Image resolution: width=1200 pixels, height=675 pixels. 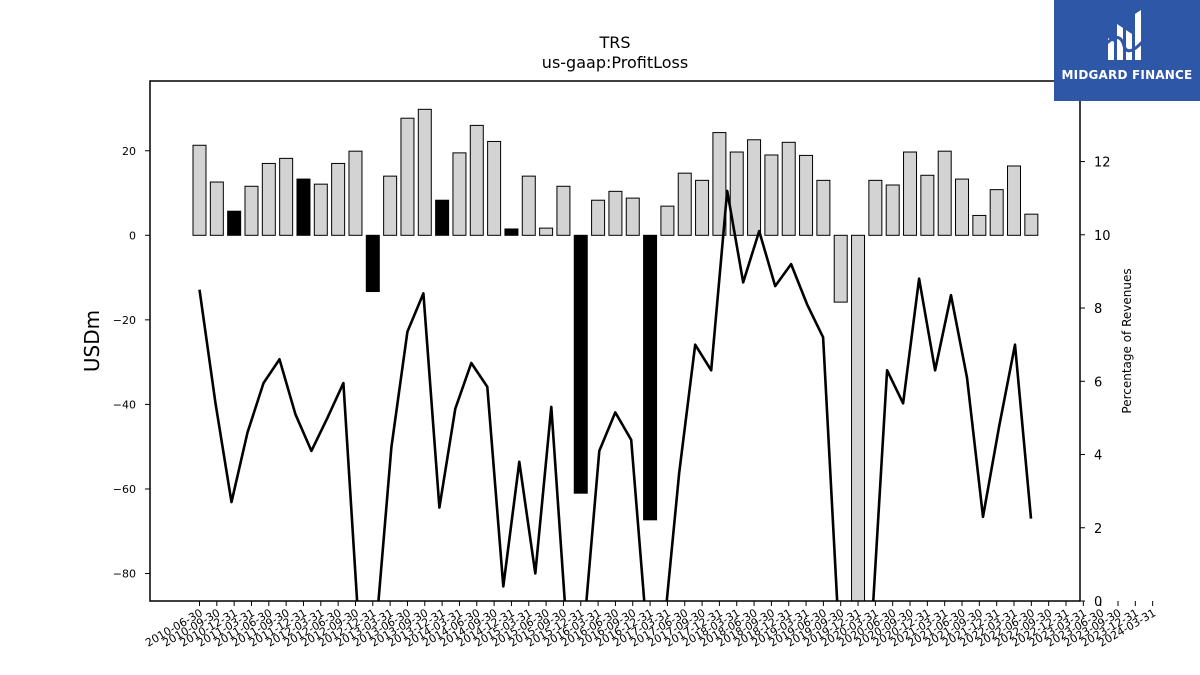 I want to click on y2-tick-label: 2, so click(x=1098, y=529).